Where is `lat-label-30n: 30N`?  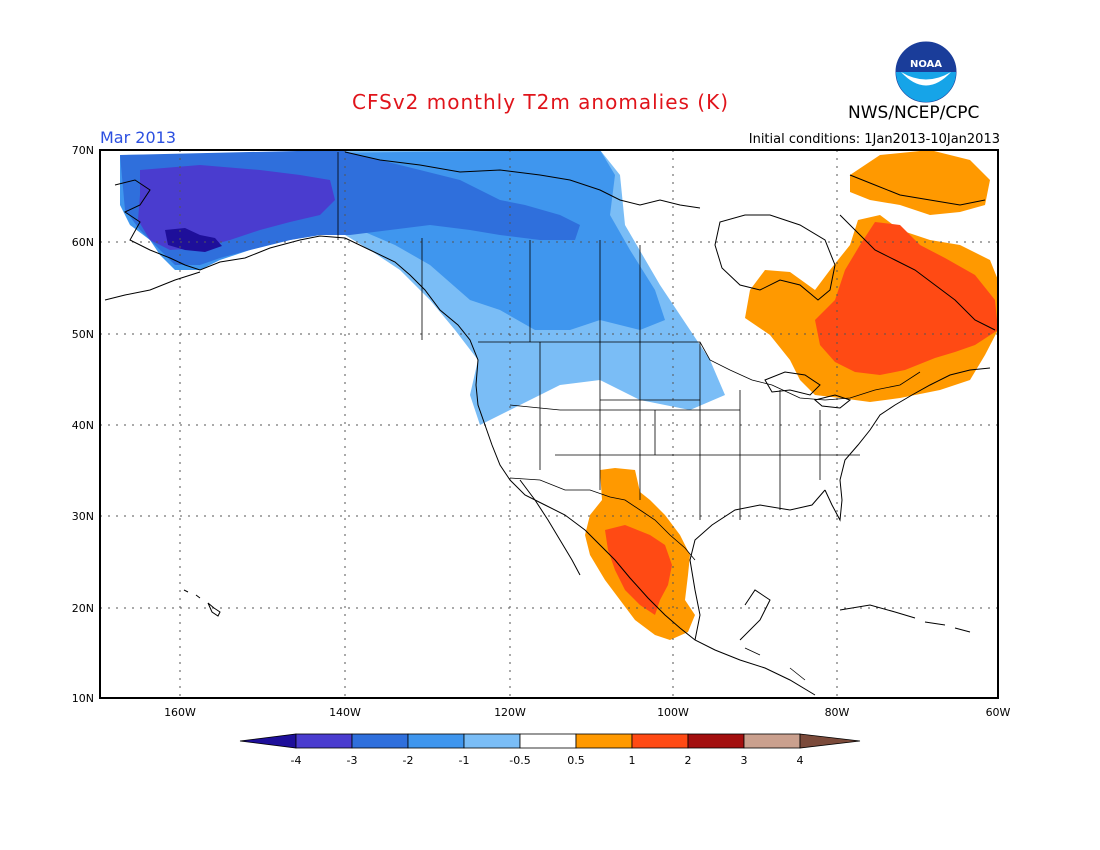 lat-label-30n: 30N is located at coordinates (83, 516).